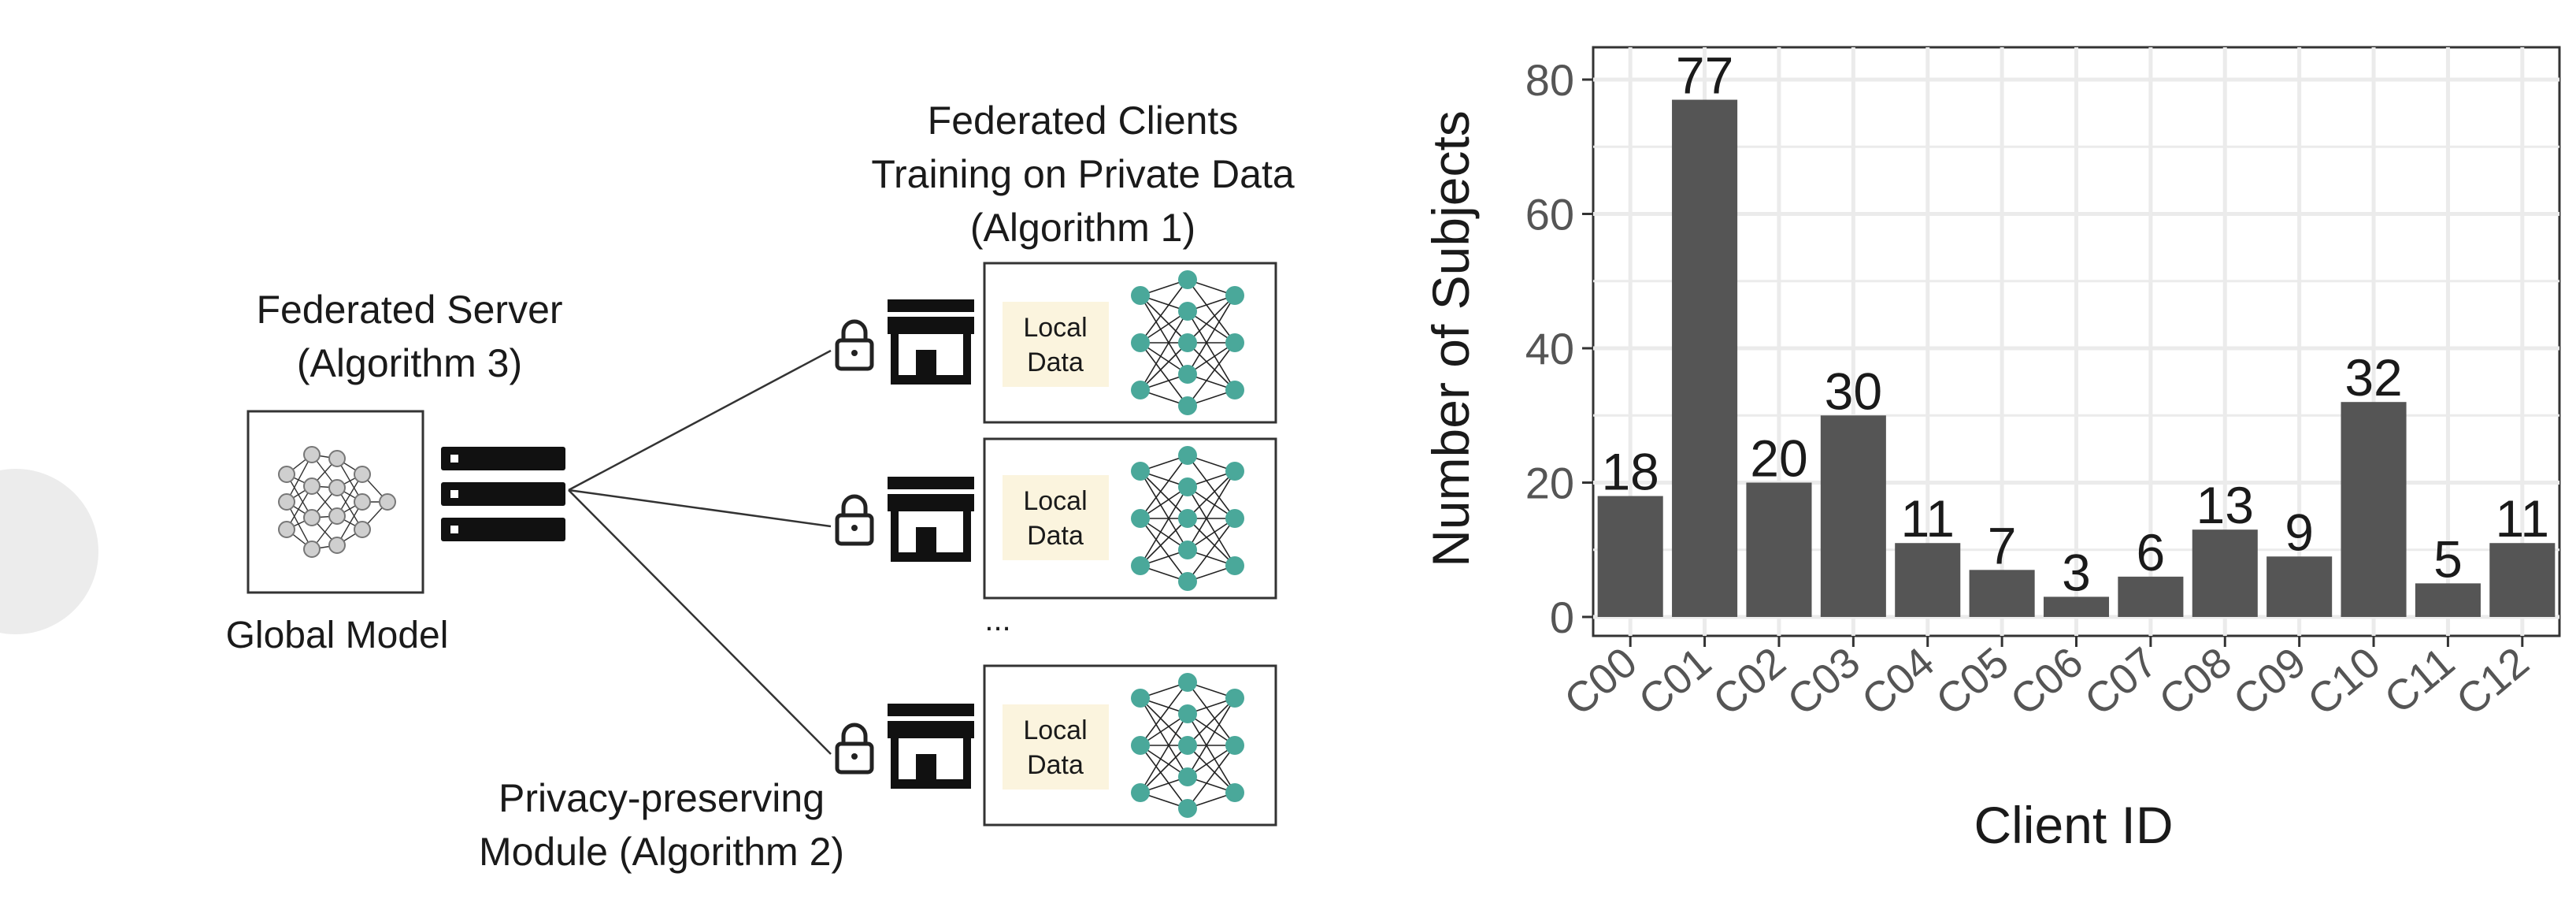 The width and height of the screenshot is (2576, 914). What do you see at coordinates (1082, 228) in the screenshot?
I see `clients-title-line3: (Algorithm 1)` at bounding box center [1082, 228].